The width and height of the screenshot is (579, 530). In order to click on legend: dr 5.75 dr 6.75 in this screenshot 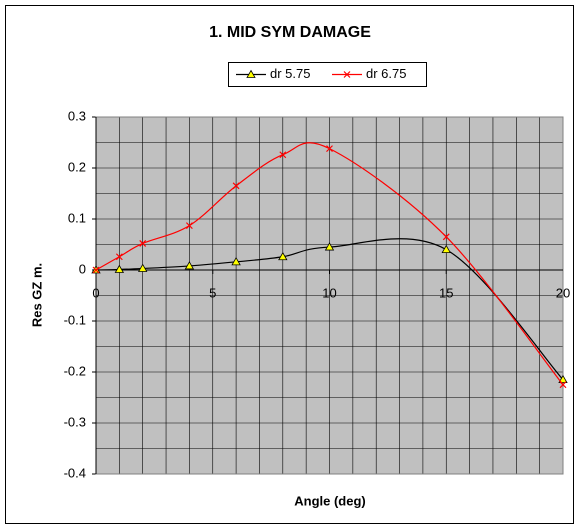, I will do `click(327, 74)`.